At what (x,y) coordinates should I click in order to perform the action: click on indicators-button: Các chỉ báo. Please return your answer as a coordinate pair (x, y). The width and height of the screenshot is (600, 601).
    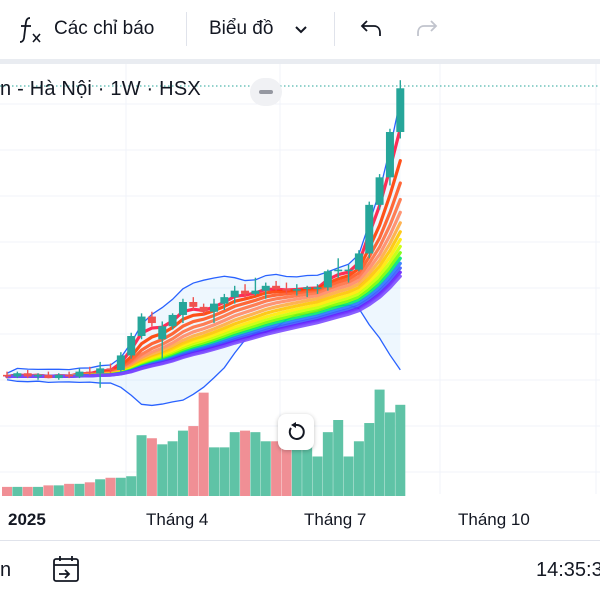
    Looking at the image, I should click on (104, 28).